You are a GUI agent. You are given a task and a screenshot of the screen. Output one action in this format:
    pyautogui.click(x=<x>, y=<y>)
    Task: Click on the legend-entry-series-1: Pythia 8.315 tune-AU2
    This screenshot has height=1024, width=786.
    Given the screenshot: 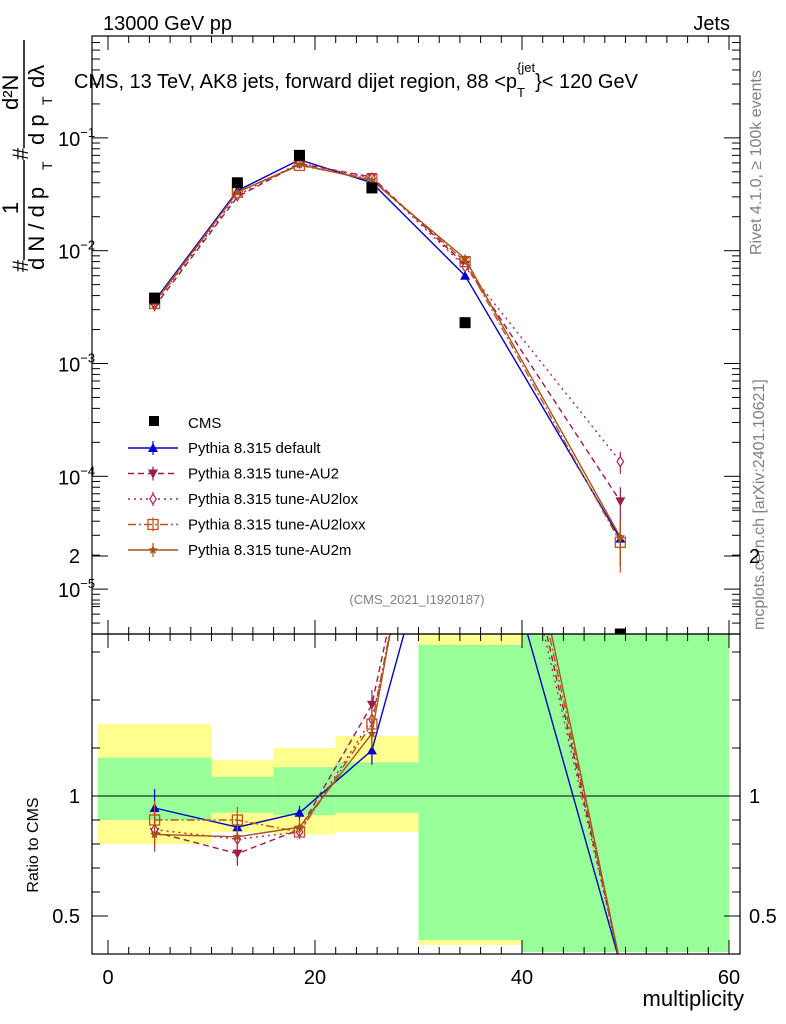 What is the action you would take?
    pyautogui.click(x=233, y=474)
    